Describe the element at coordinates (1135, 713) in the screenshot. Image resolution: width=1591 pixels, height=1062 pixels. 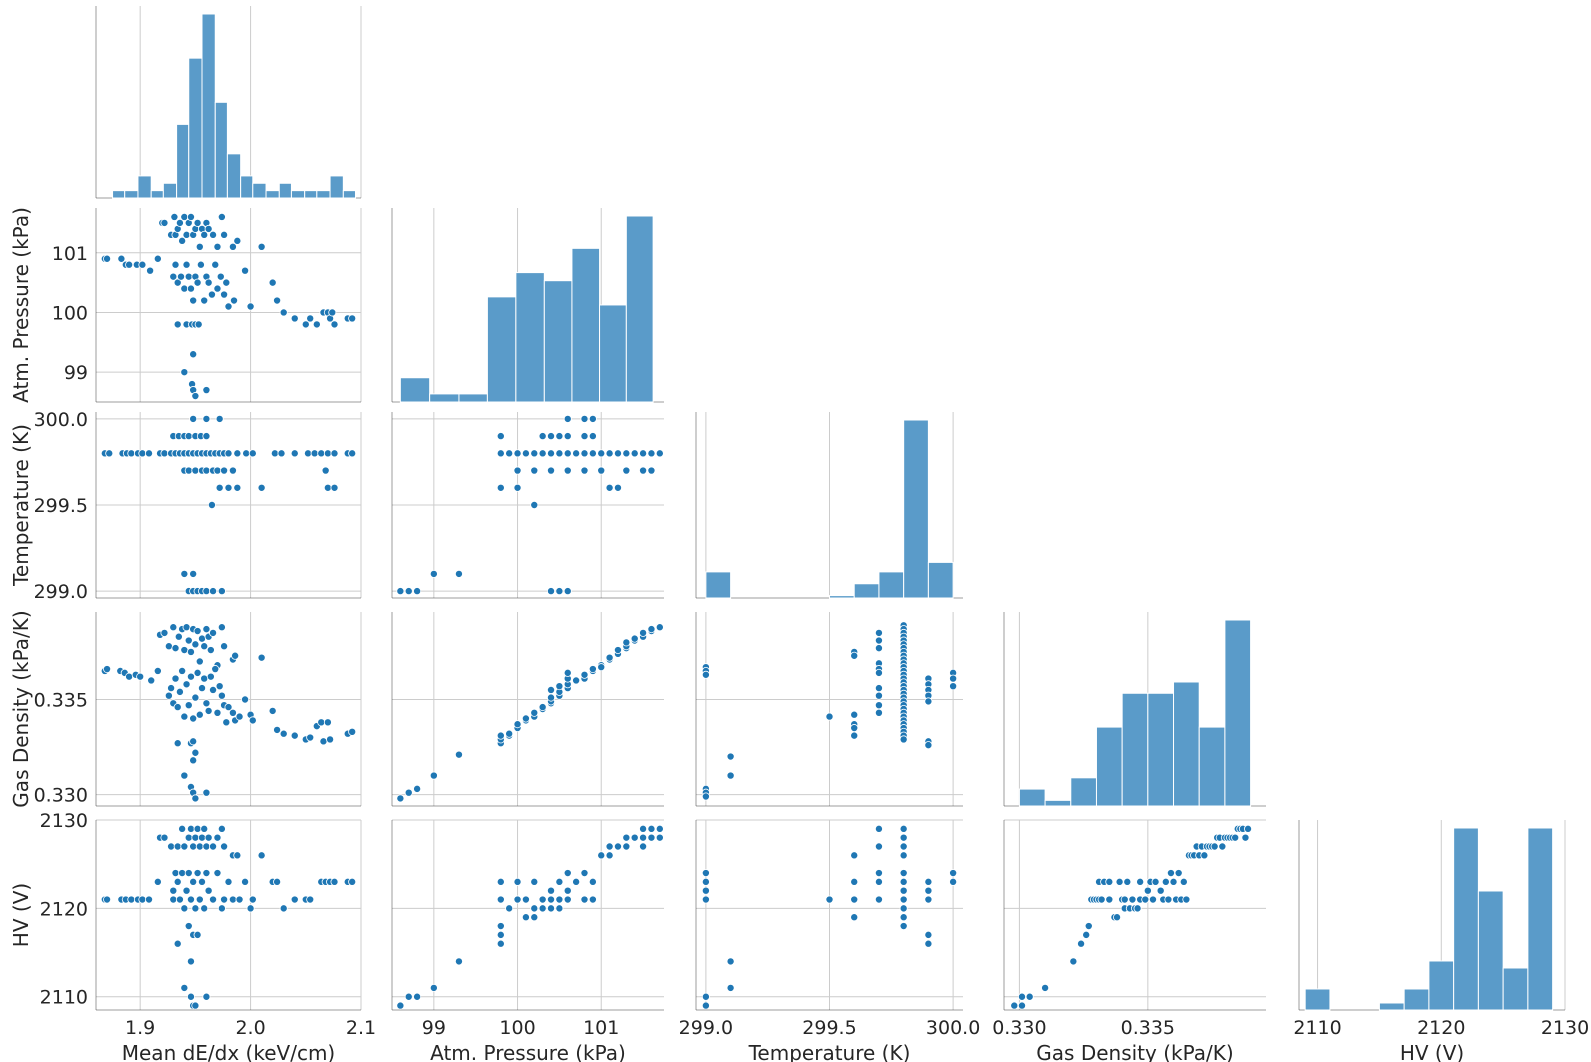
I see `histogram-density` at that location.